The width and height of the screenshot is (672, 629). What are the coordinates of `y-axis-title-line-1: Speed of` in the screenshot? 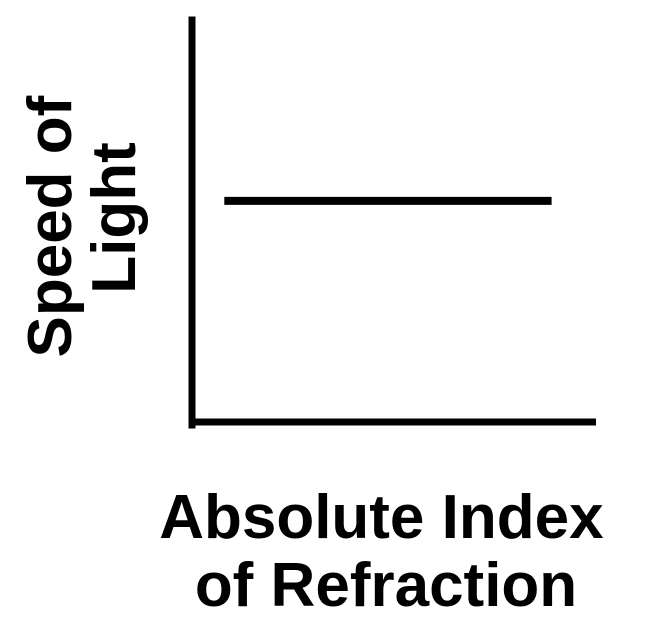 It's located at (50, 226).